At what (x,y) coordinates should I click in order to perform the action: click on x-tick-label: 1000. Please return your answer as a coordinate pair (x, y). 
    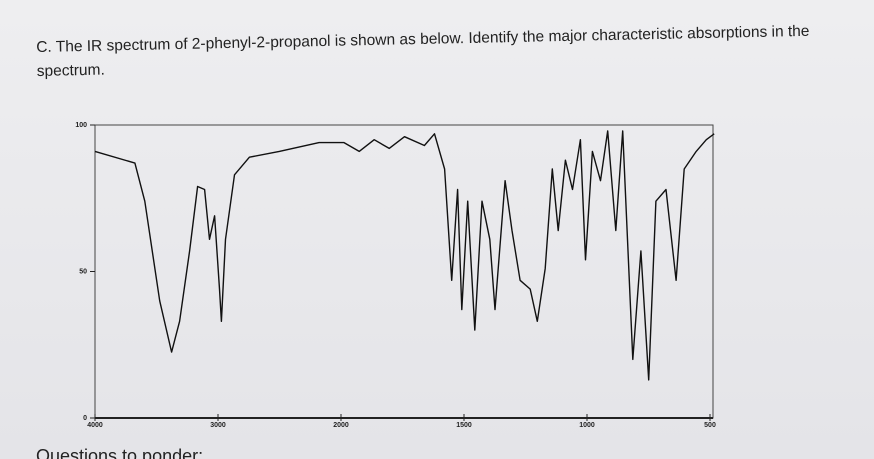
    Looking at the image, I should click on (587, 425).